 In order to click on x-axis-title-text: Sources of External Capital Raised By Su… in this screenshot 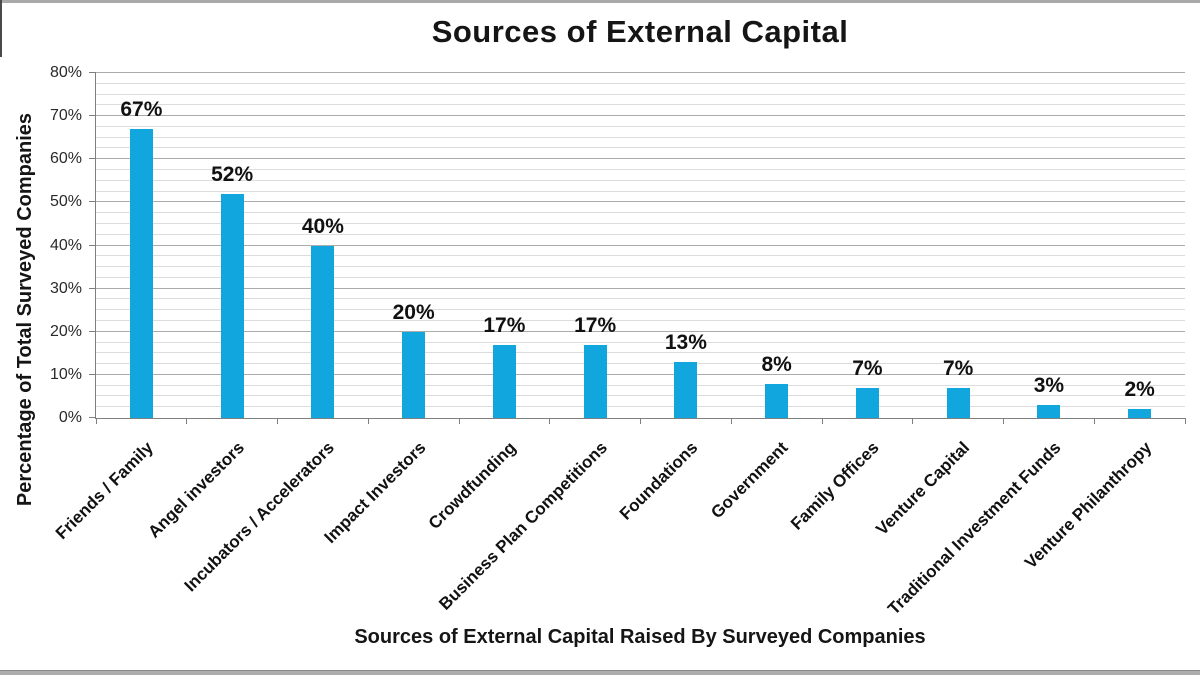, I will do `click(640, 637)`.